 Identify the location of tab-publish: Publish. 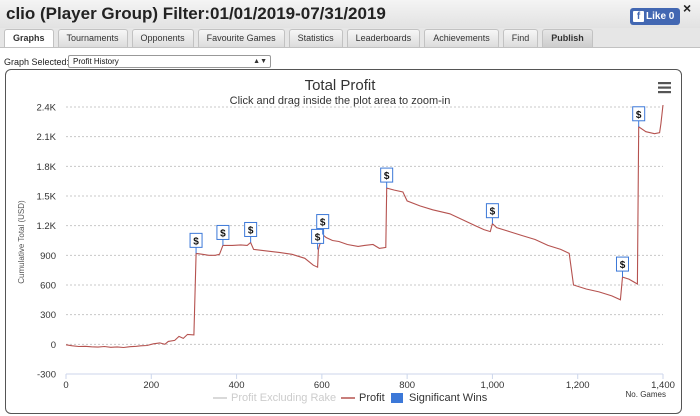
(567, 38).